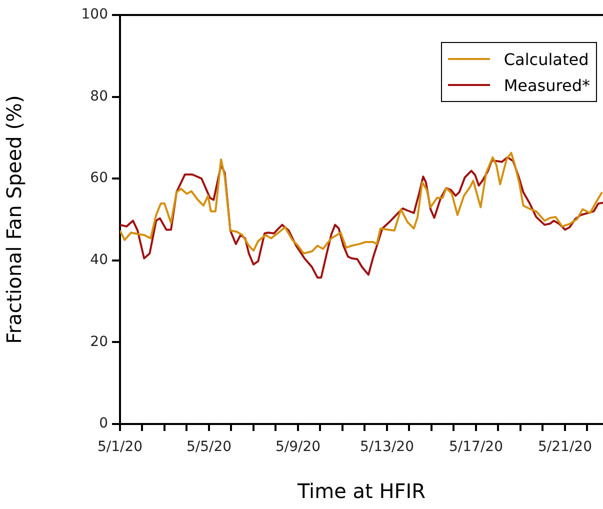  I want to click on x-axis-title: Time at HFIR, so click(361, 491).